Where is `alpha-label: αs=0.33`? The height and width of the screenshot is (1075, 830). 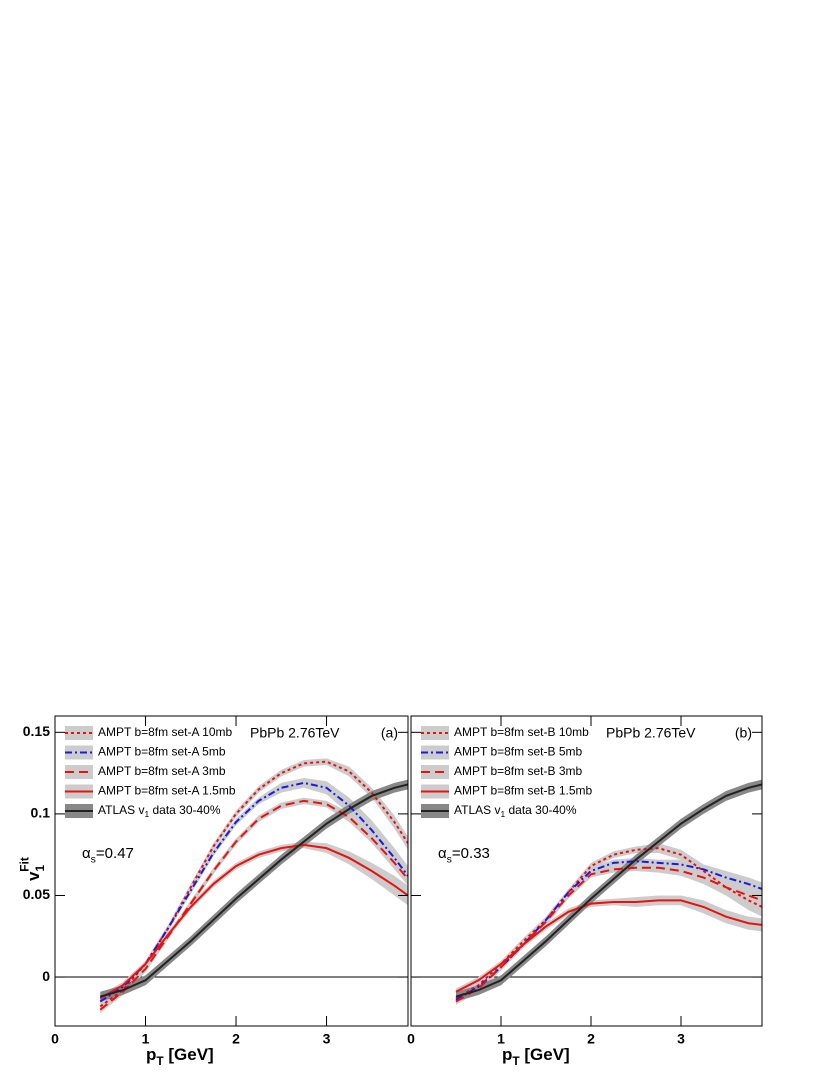
alpha-label: αs=0.33 is located at coordinates (464, 855).